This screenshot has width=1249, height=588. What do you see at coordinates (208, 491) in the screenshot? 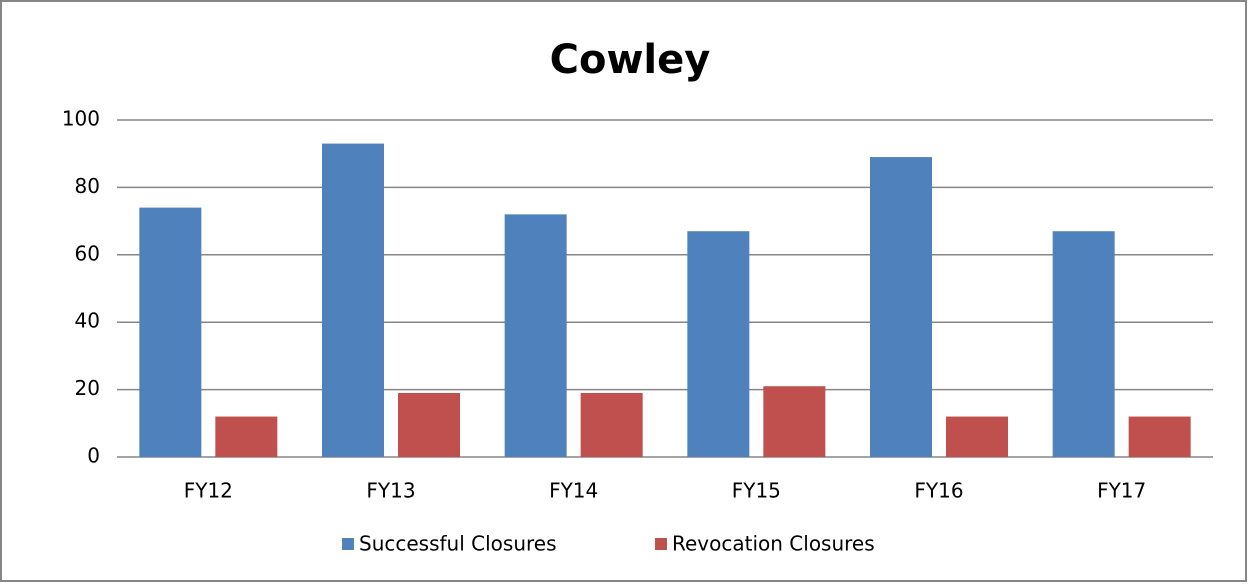
I see `x-tick-label: FY12` at bounding box center [208, 491].